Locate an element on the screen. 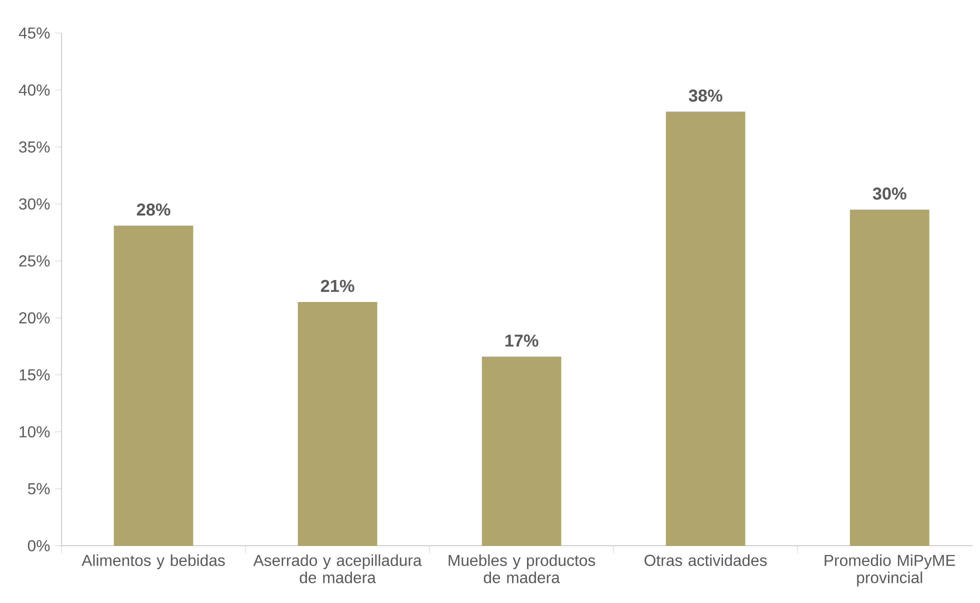 The width and height of the screenshot is (980, 603). data-label: 30% is located at coordinates (889, 193).